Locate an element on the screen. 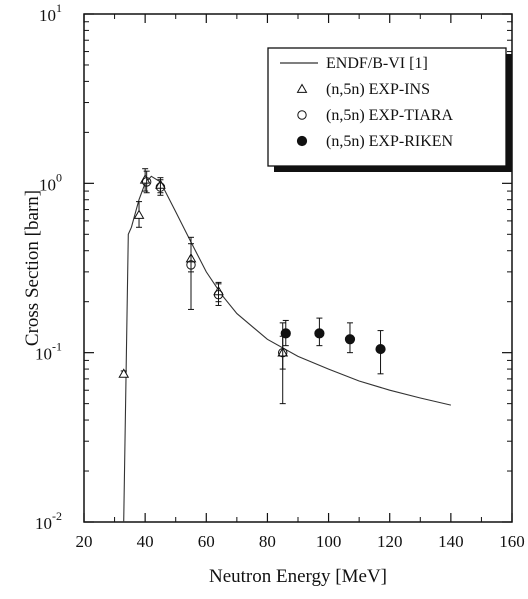  x-tick-label: 140 is located at coordinates (451, 541).